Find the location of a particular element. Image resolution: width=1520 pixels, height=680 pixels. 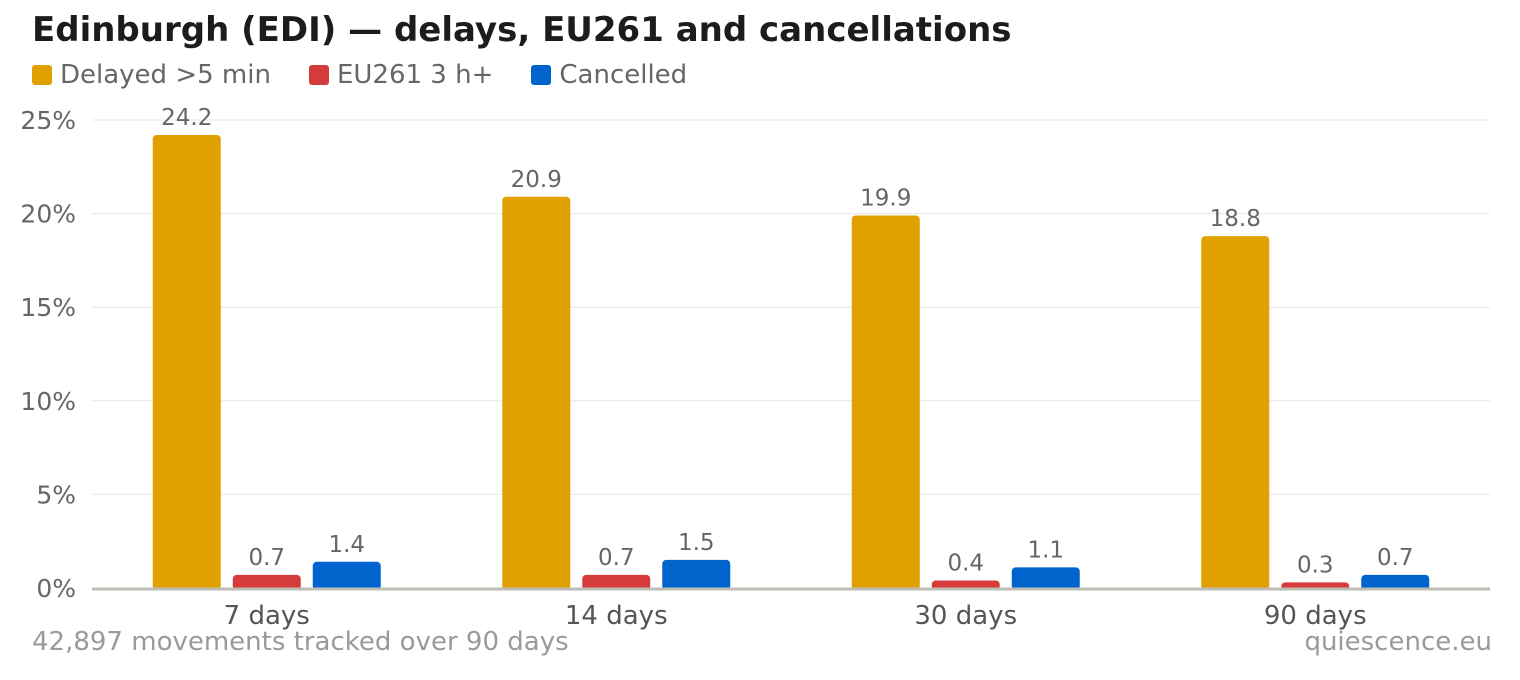

legend-item-delayed: Delayed >5 min is located at coordinates (151, 75).